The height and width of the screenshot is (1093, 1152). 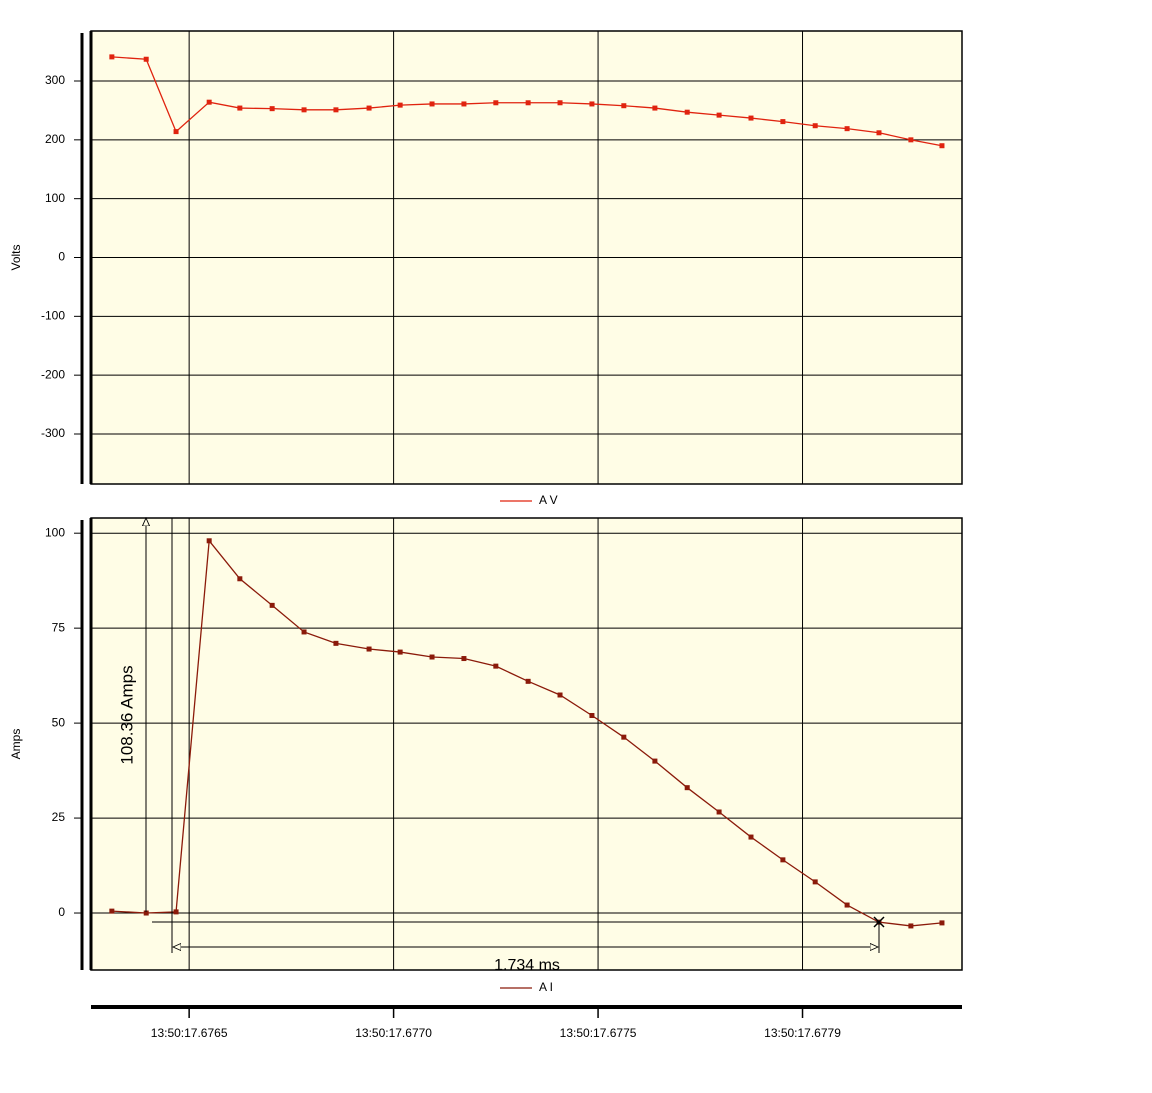 What do you see at coordinates (548, 500) in the screenshot?
I see `legend-label: A V` at bounding box center [548, 500].